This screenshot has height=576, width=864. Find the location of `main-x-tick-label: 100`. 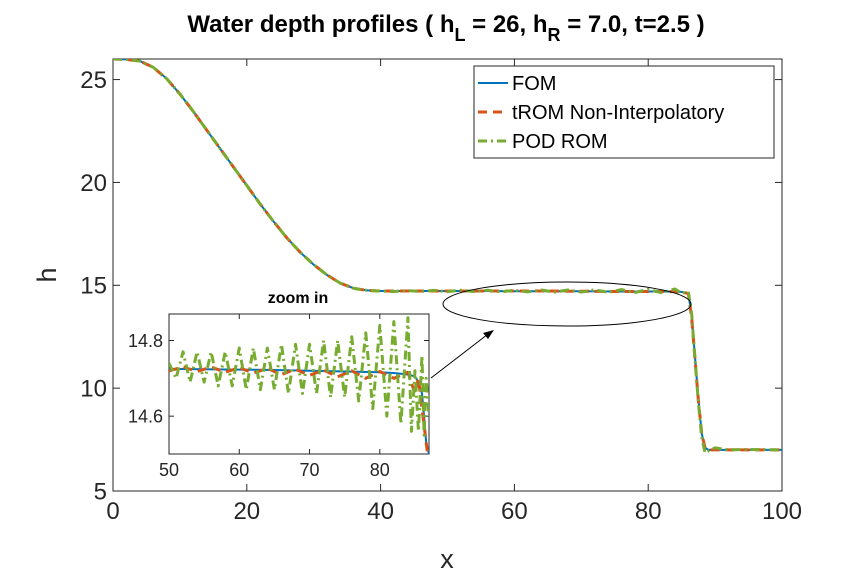

main-x-tick-label: 100 is located at coordinates (782, 511).